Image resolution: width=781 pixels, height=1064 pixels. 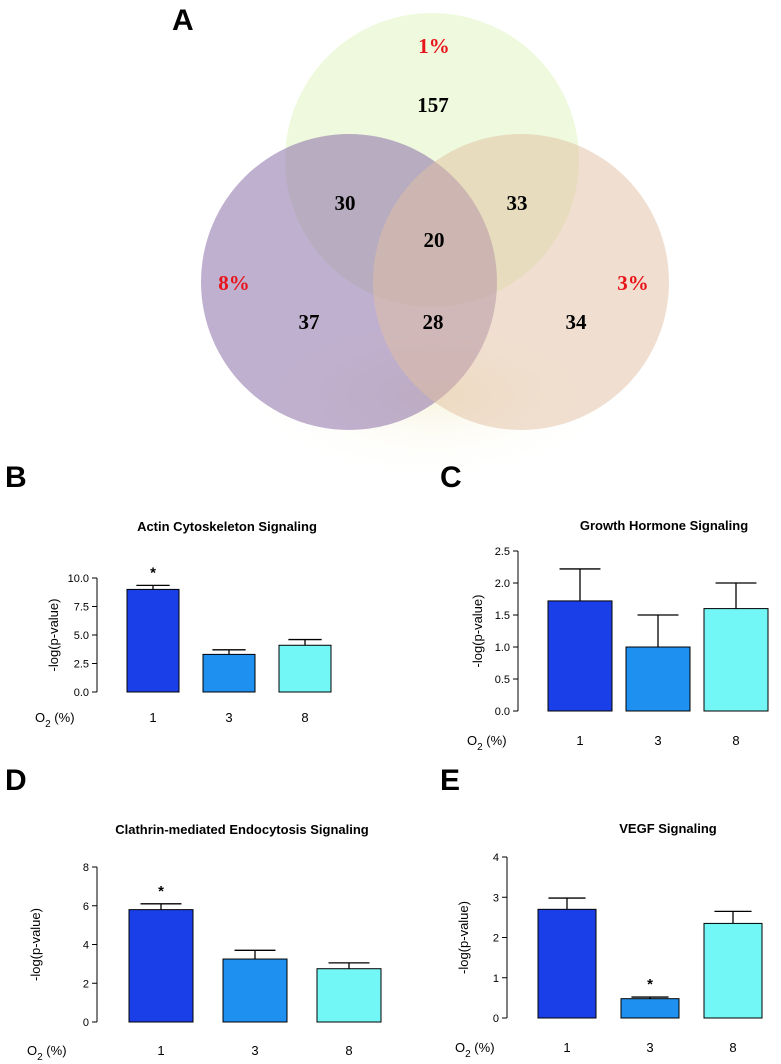 I want to click on y-tick-label: 8, so click(x=86, y=868).